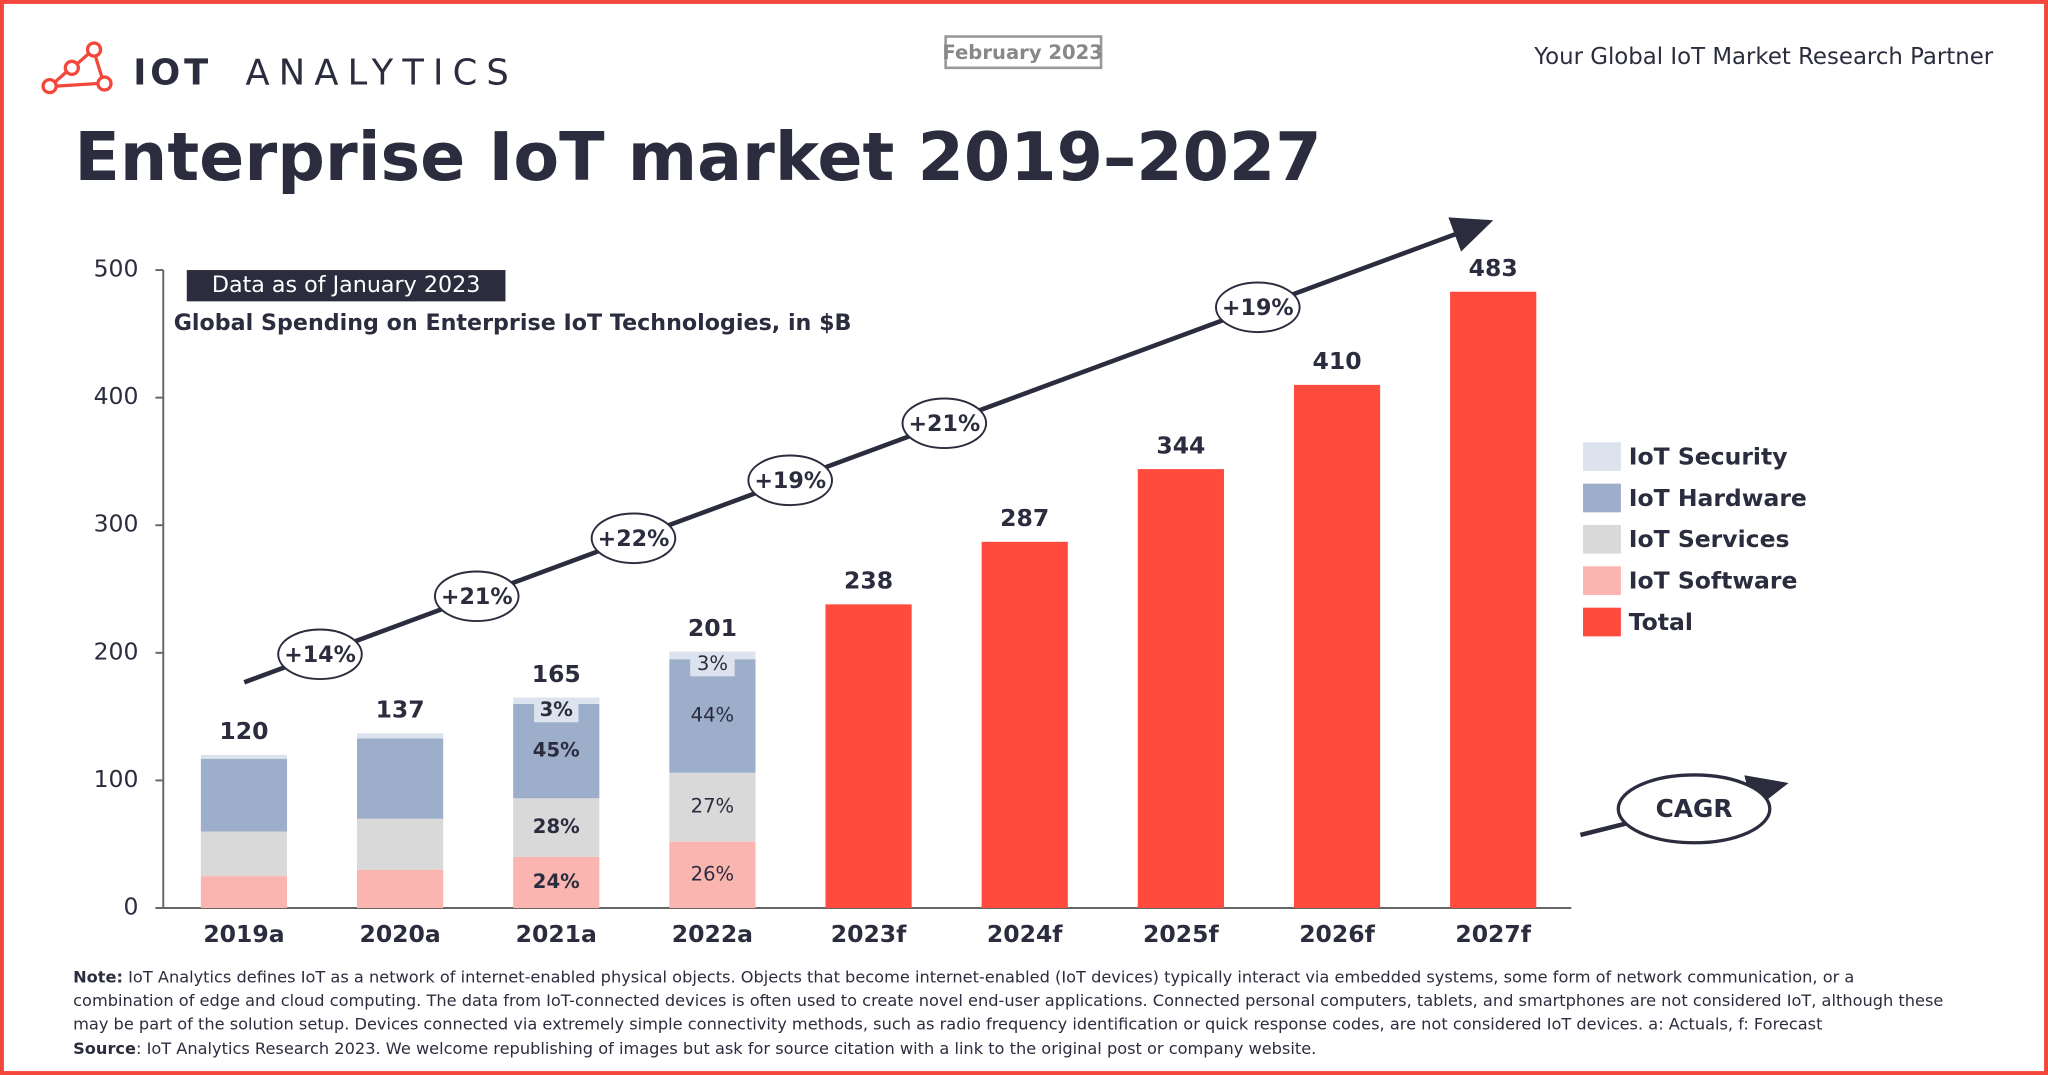  I want to click on total-label: 483, so click(1493, 268).